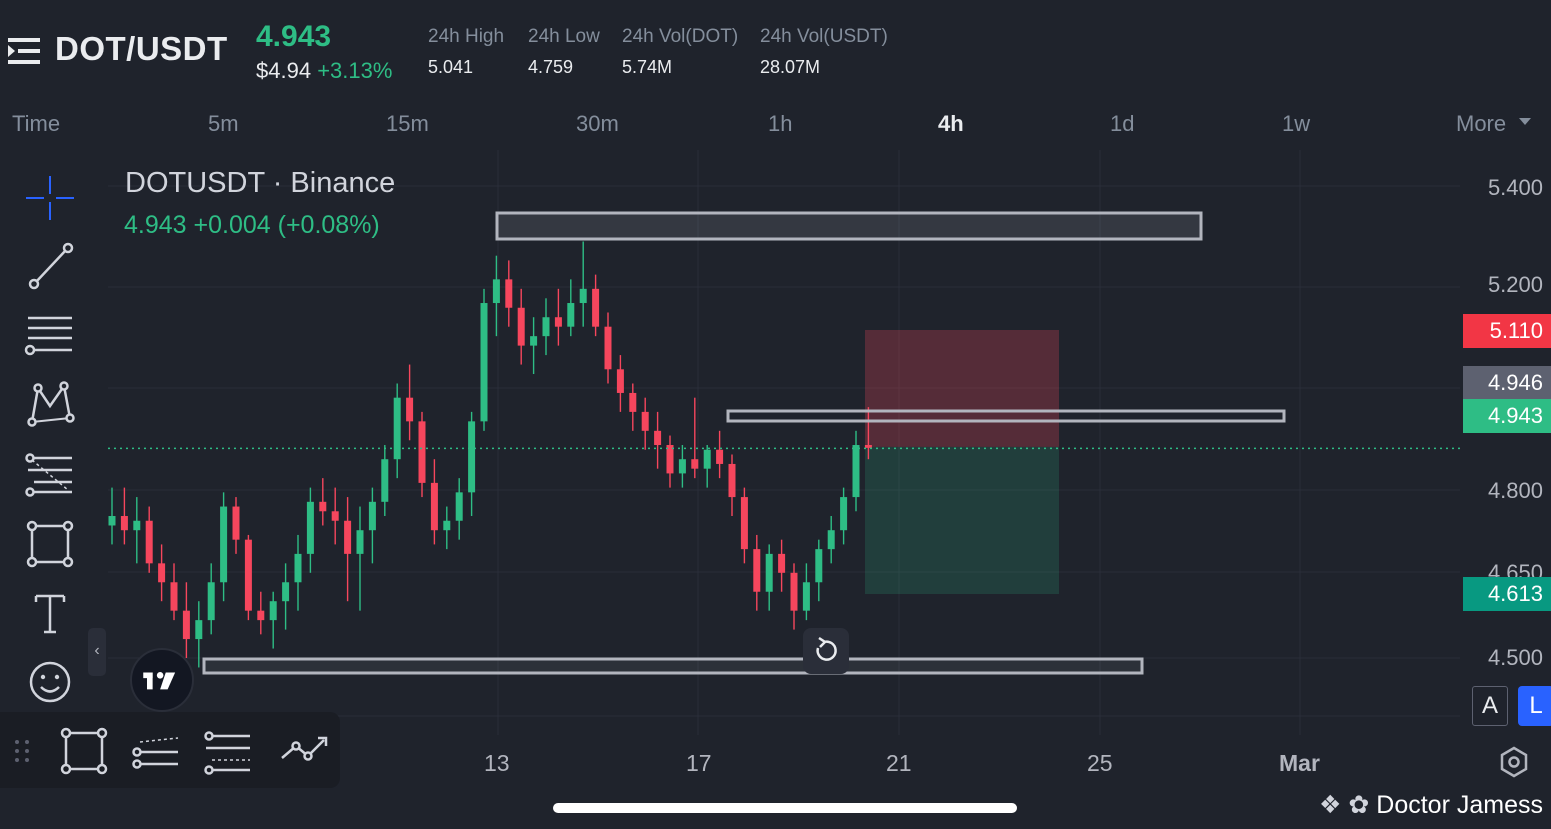 The image size is (1551, 829). I want to click on price-axis-label: 4.800, so click(1515, 490).